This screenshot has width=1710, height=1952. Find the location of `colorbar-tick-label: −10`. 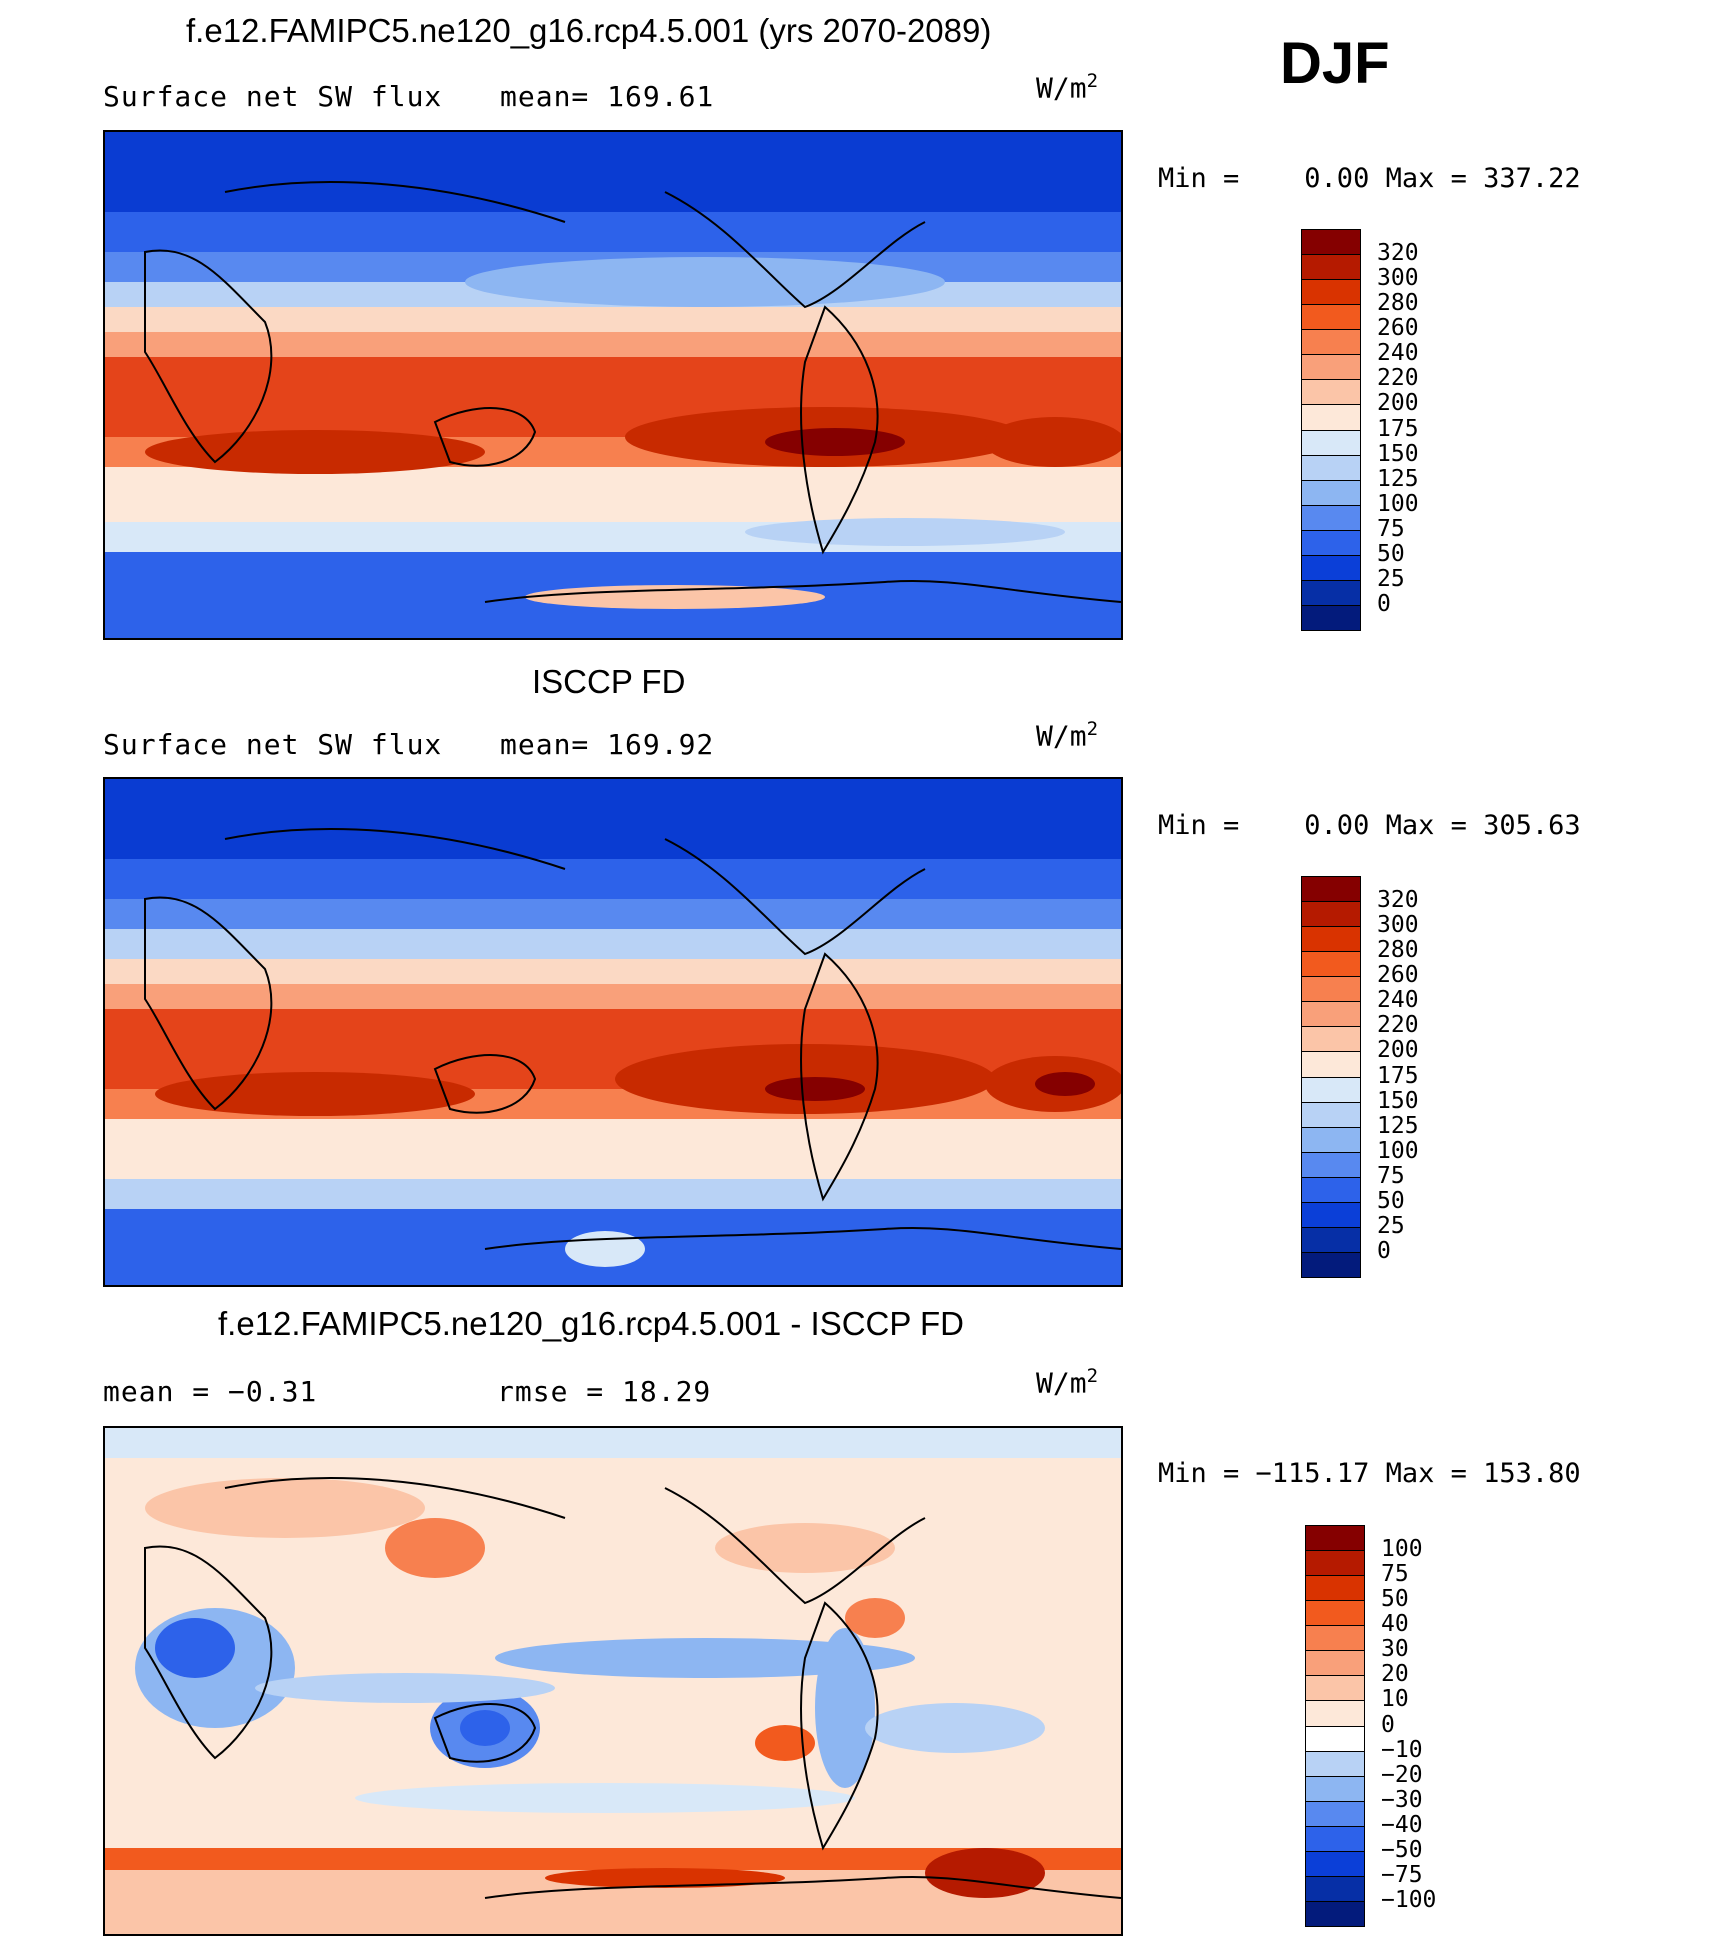

colorbar-tick-label: −10 is located at coordinates (1402, 1749).